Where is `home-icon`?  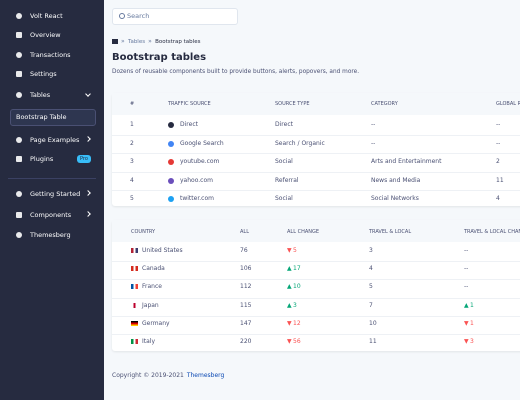 home-icon is located at coordinates (115, 41).